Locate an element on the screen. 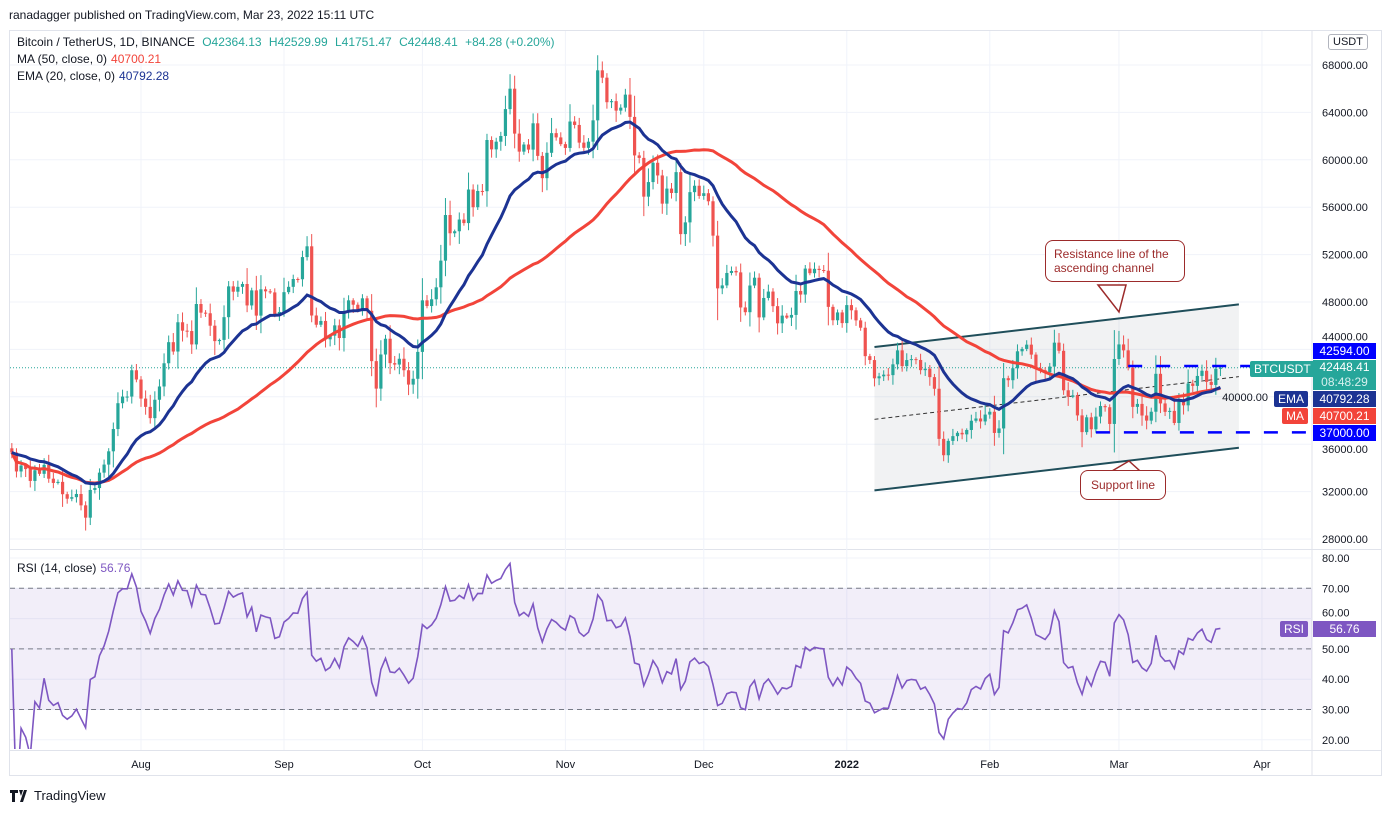 Image resolution: width=1391 pixels, height=813 pixels. price-tick-label: 52000.00 is located at coordinates (1345, 256).